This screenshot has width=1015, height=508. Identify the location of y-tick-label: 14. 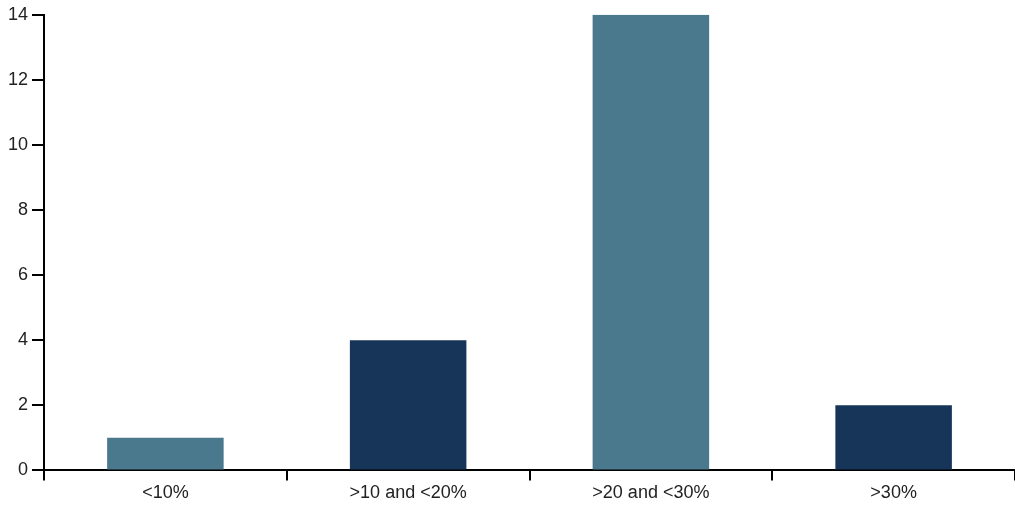
(18, 13).